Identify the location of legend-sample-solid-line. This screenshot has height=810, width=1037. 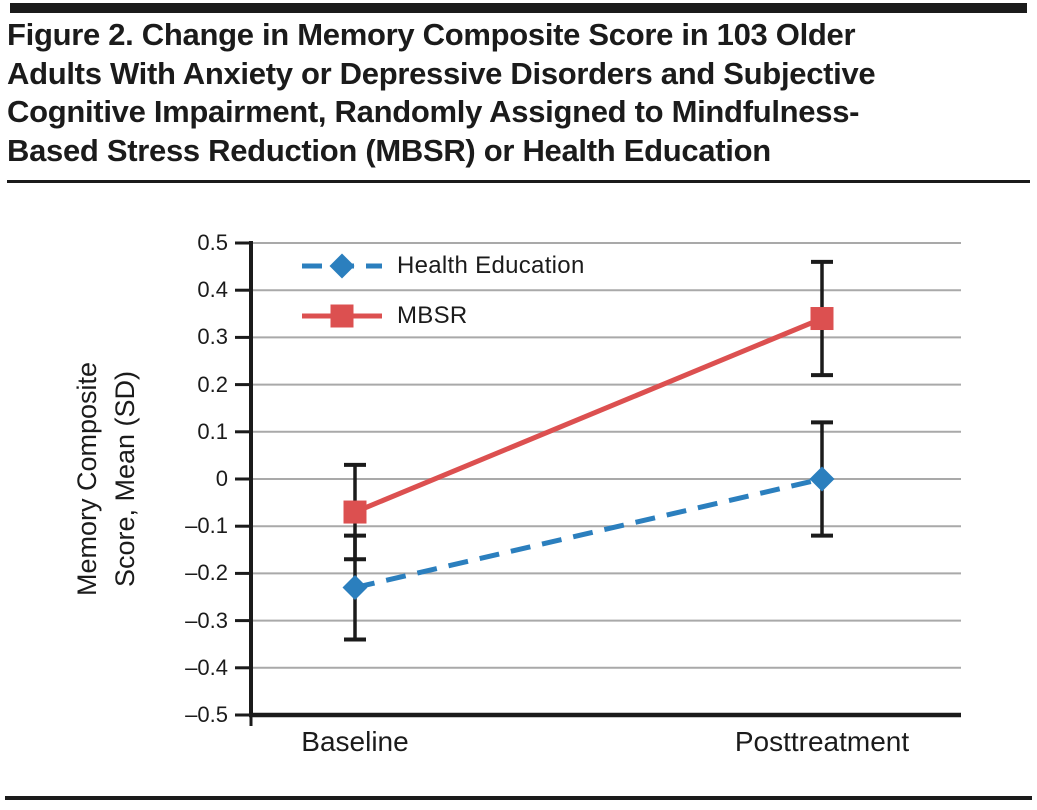
(342, 316).